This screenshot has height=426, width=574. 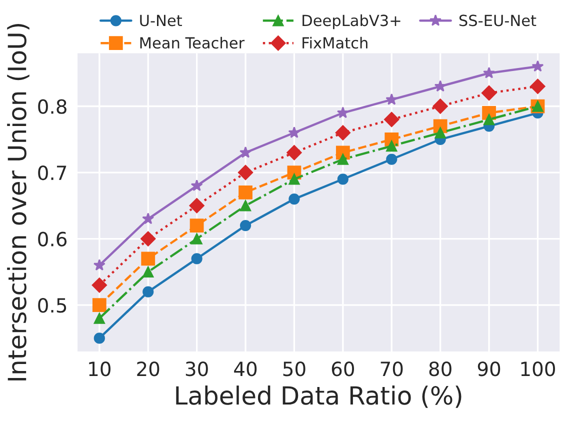 What do you see at coordinates (192, 42) in the screenshot?
I see `legend-label: Mean Teacher` at bounding box center [192, 42].